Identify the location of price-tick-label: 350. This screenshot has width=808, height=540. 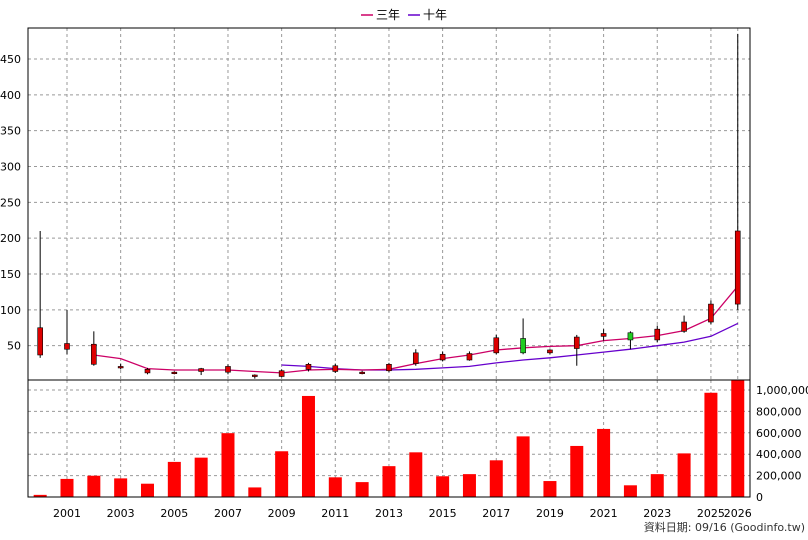
(10, 131).